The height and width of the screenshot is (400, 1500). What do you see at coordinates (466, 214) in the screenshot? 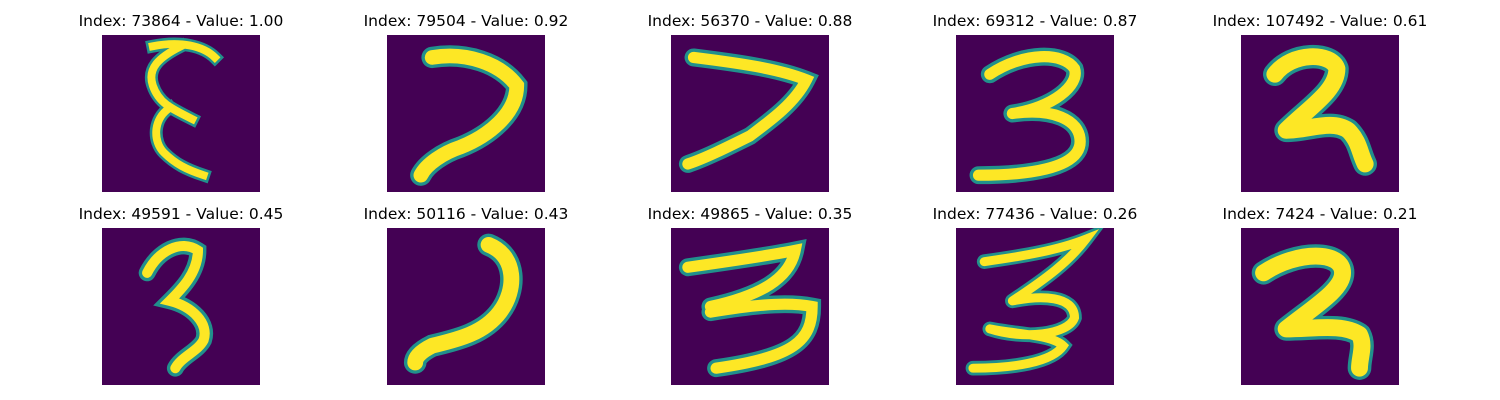
I see `panel-title: Index: 50116 - Value: 0.43` at bounding box center [466, 214].